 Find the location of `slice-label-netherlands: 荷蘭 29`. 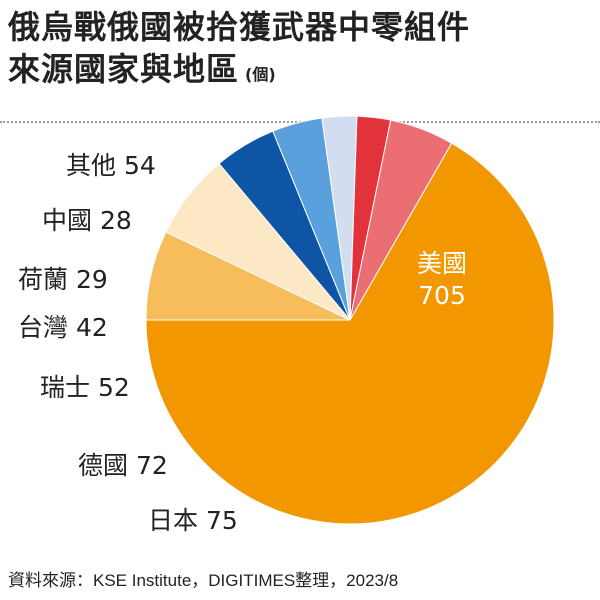

slice-label-netherlands: 荷蘭 29 is located at coordinates (63, 279).